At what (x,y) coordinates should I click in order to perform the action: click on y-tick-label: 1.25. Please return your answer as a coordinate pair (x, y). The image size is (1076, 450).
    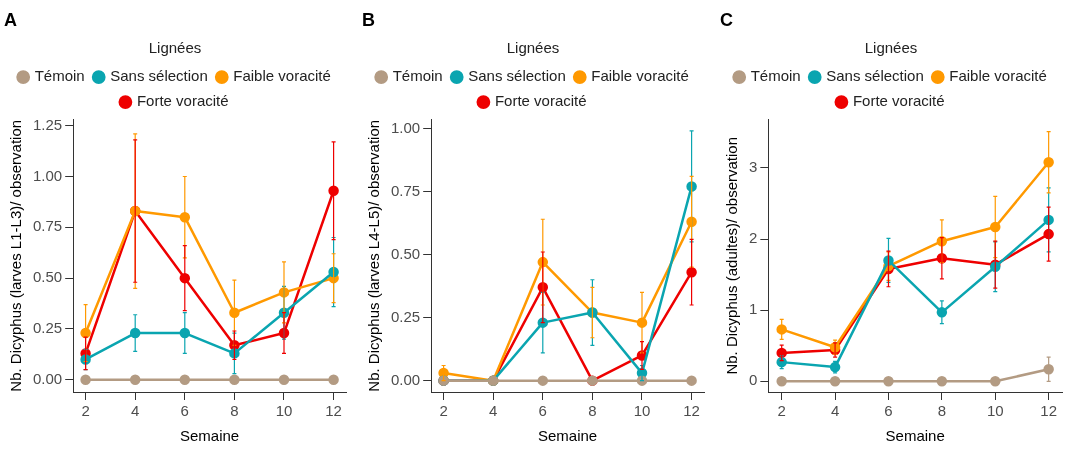
    Looking at the image, I should click on (47, 124).